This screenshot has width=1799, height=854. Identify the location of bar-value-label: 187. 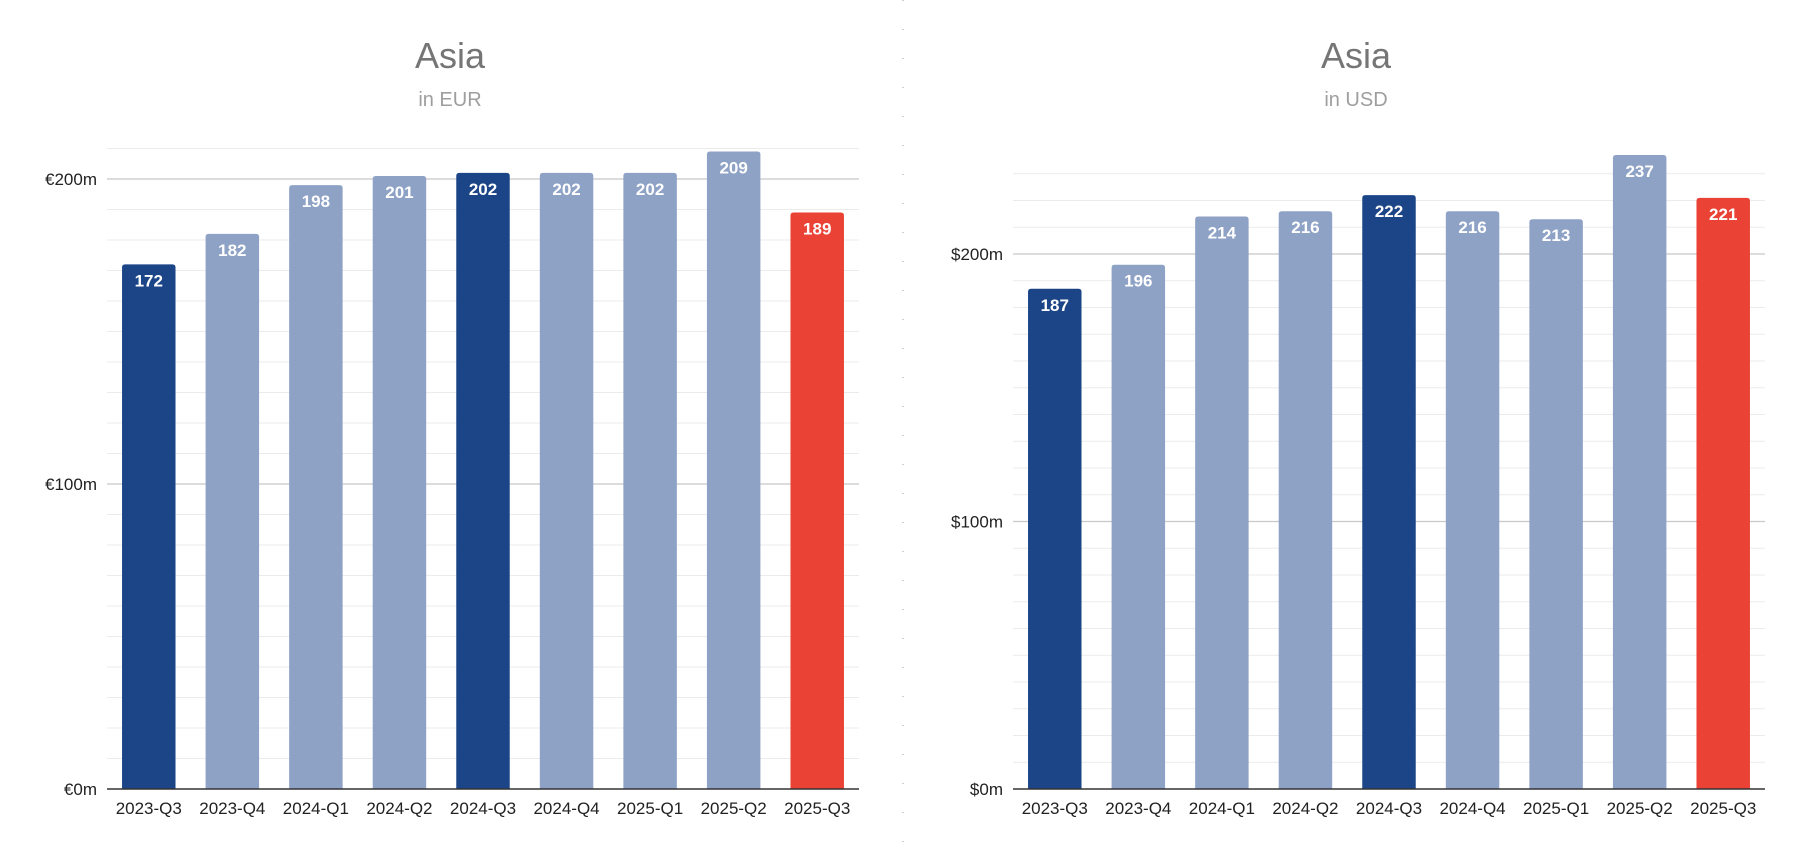
(1055, 305).